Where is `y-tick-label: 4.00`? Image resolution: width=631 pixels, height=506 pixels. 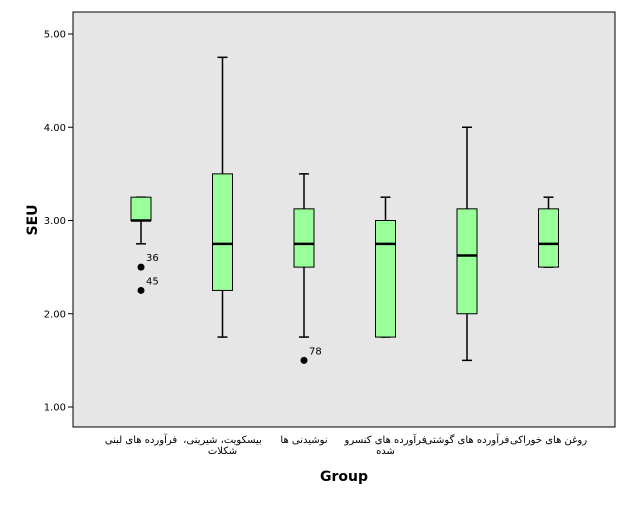
y-tick-label: 4.00 is located at coordinates (55, 128).